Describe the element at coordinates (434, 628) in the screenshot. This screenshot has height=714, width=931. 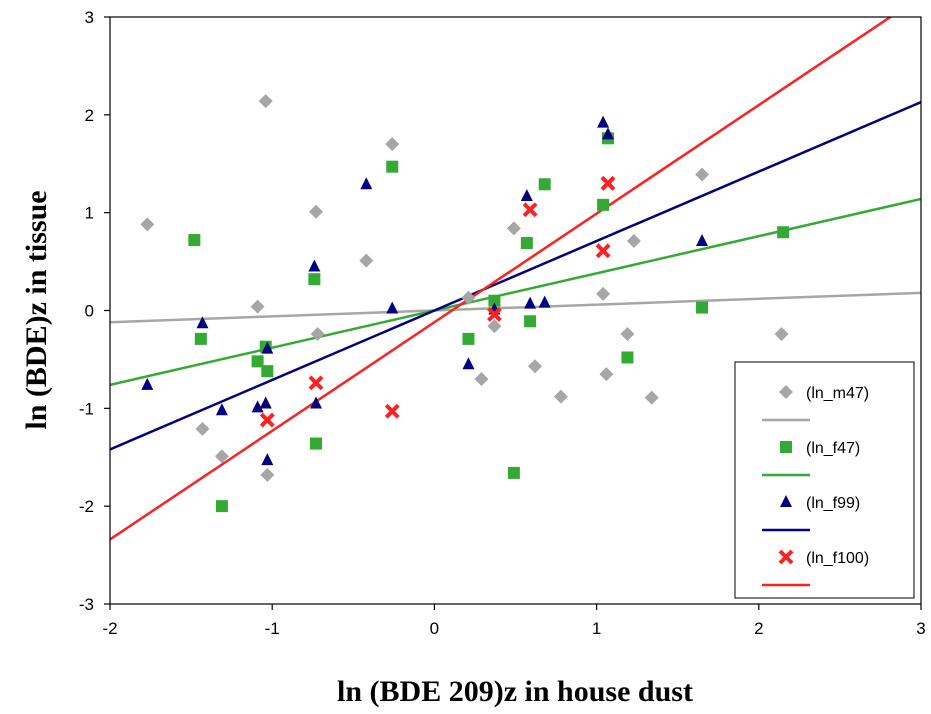
I see `x-tick-label: 0` at that location.